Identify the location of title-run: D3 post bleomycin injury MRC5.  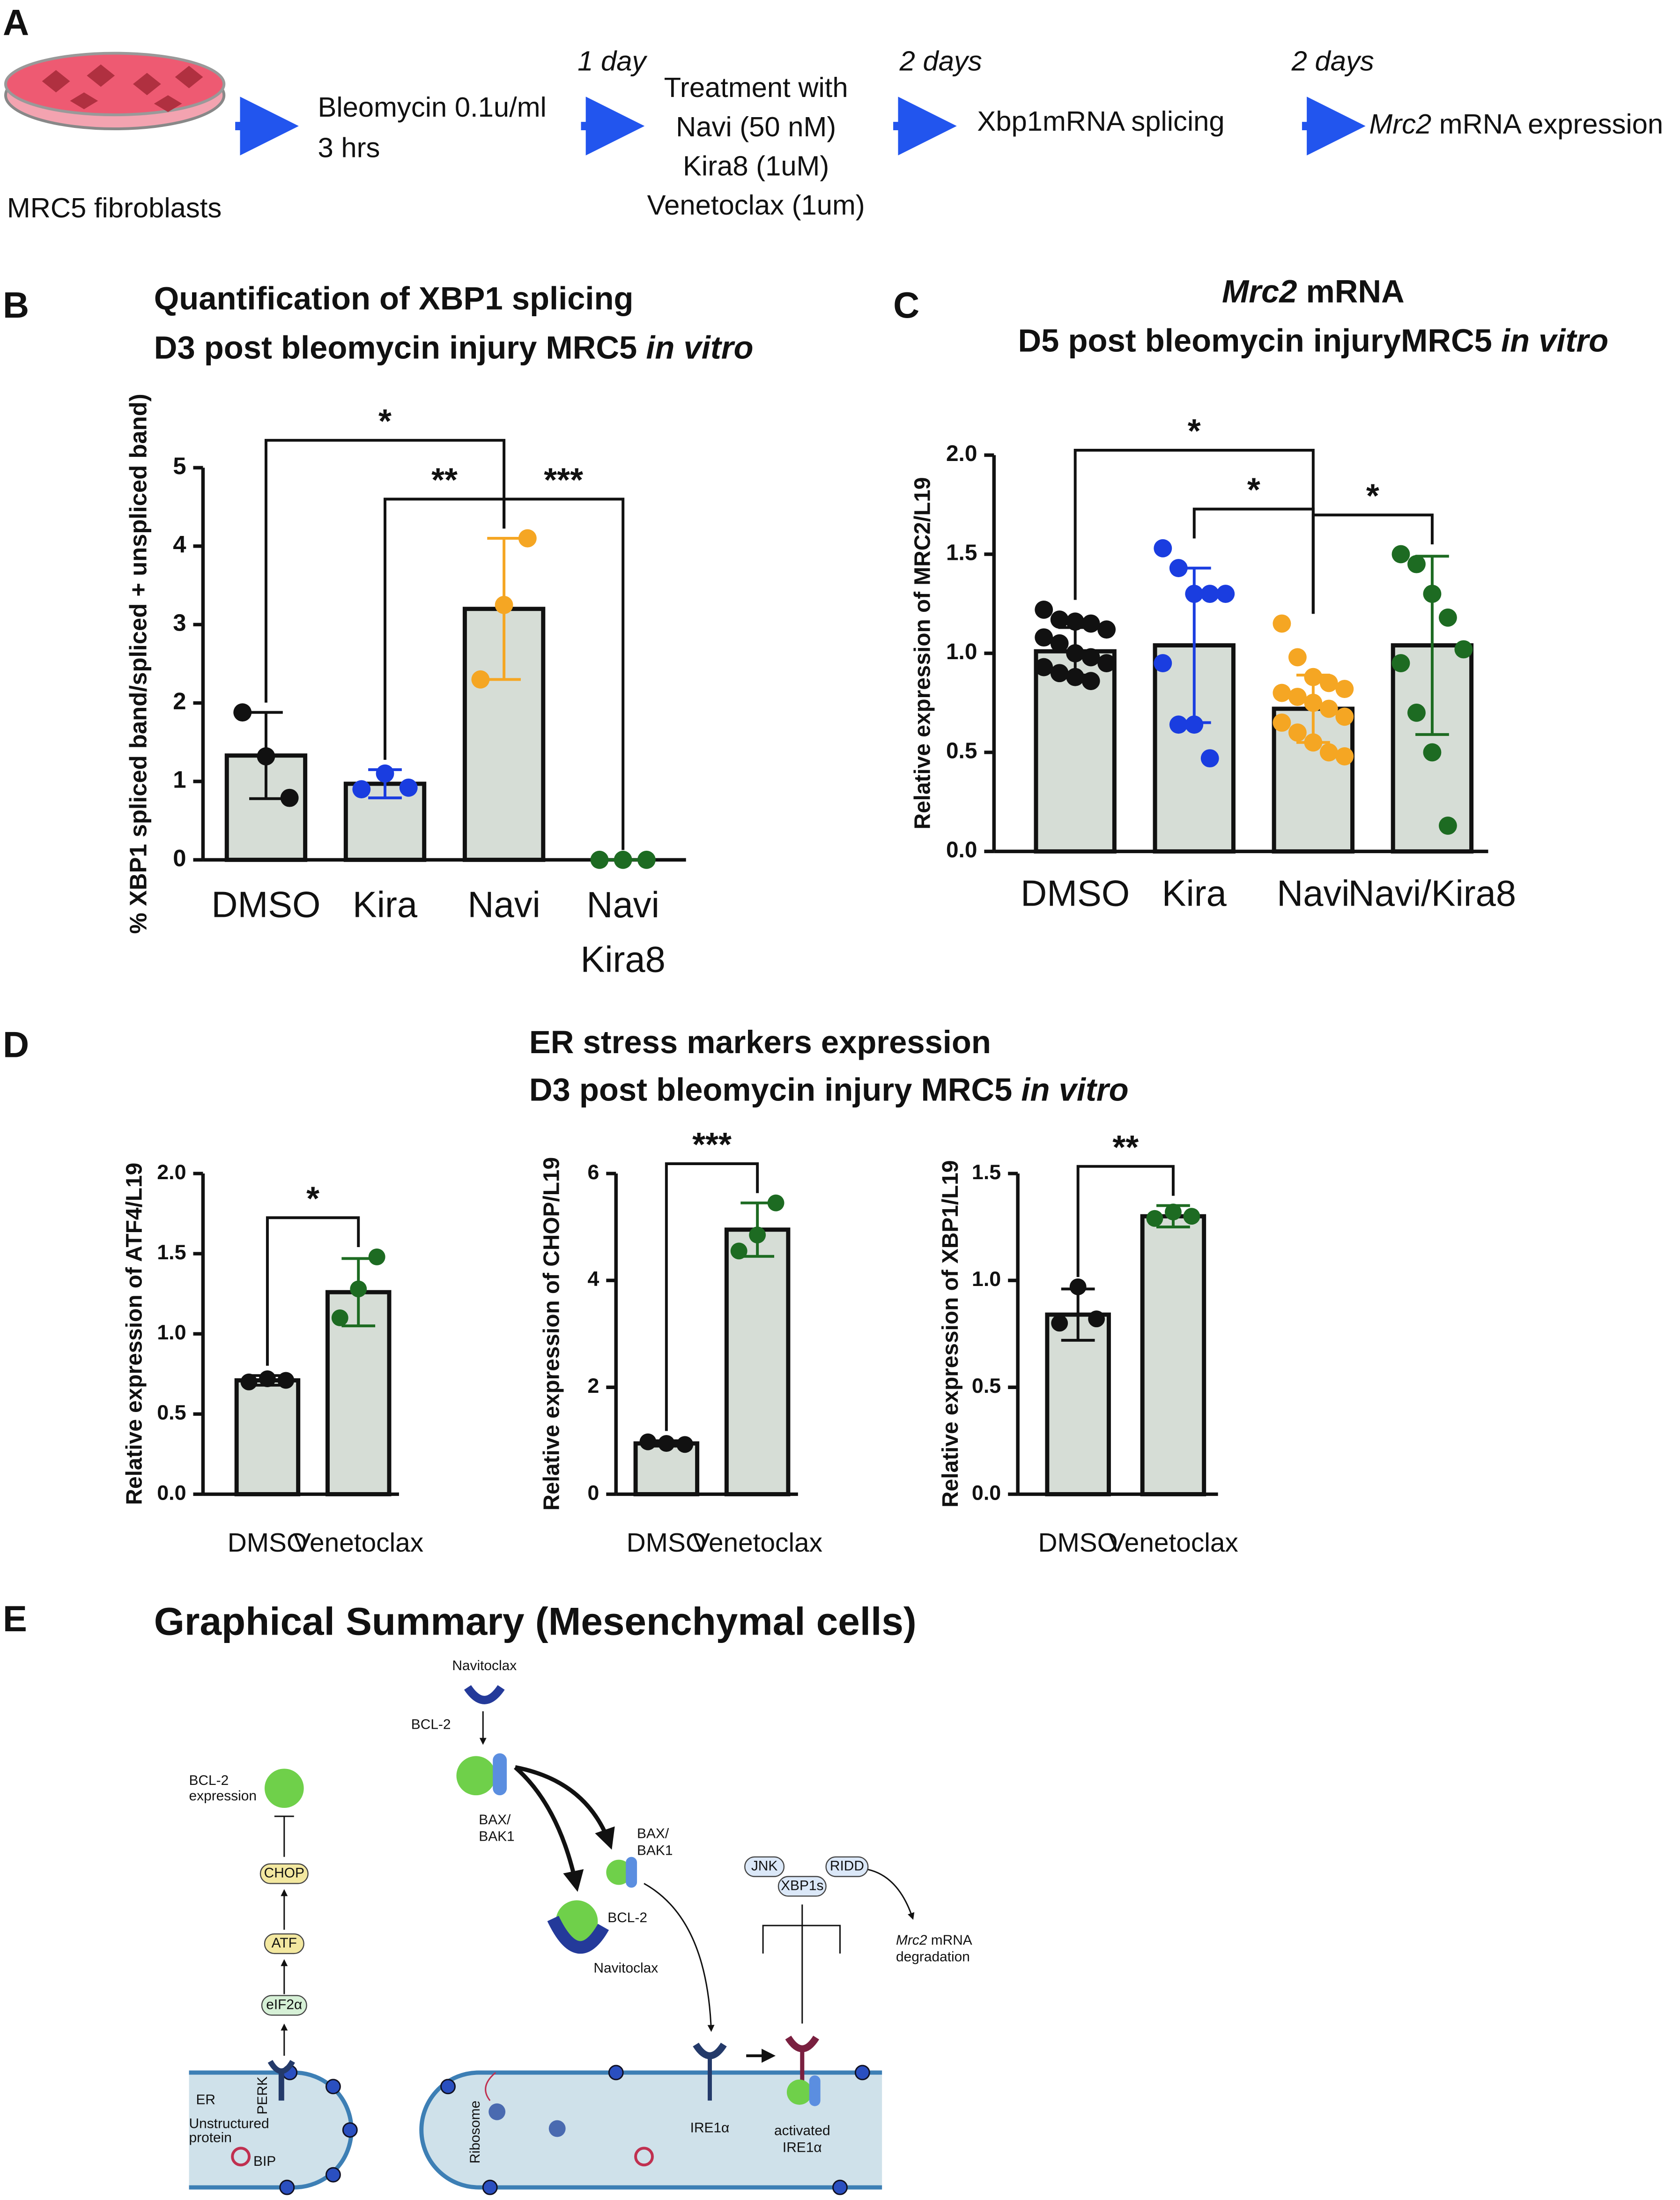
(775, 1090).